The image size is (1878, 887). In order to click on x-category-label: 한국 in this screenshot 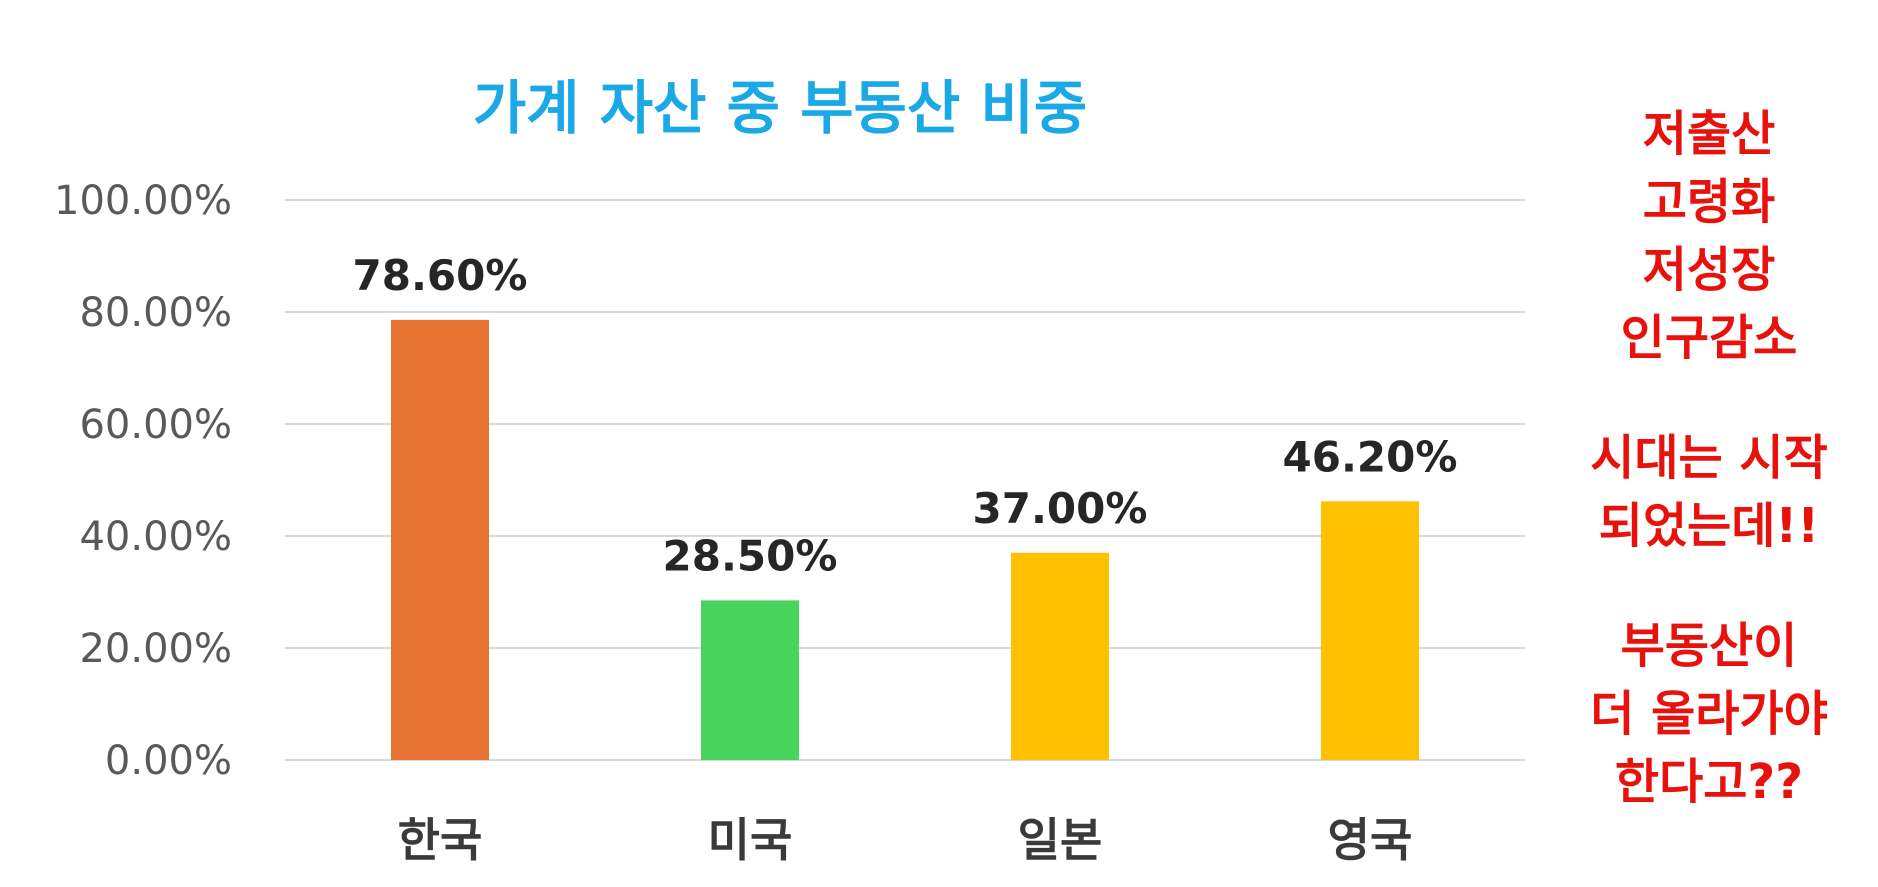, I will do `click(440, 840)`.